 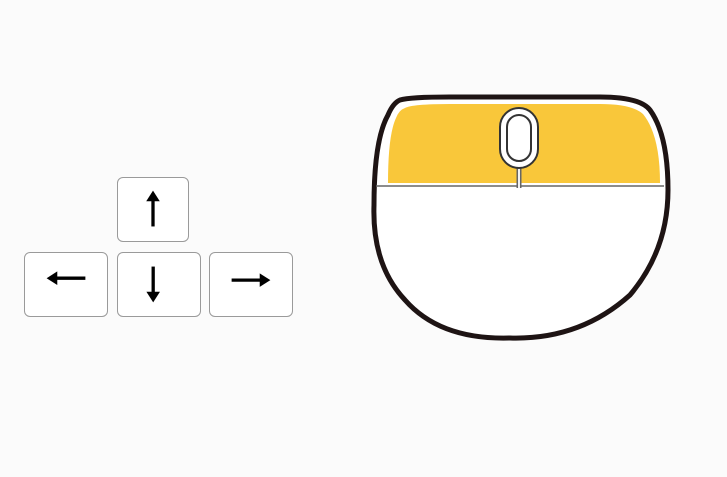 I want to click on arrow-down-icon, so click(x=153, y=284).